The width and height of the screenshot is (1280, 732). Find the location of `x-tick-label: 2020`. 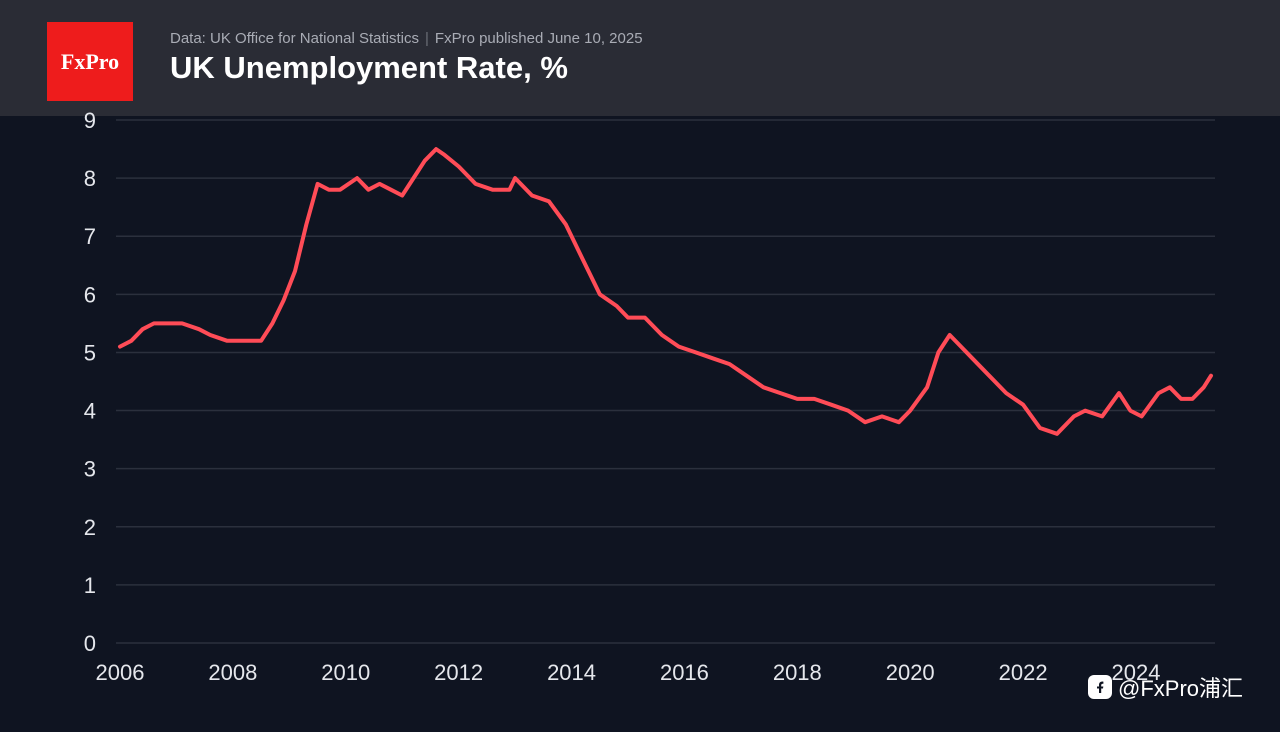

x-tick-label: 2020 is located at coordinates (910, 672).